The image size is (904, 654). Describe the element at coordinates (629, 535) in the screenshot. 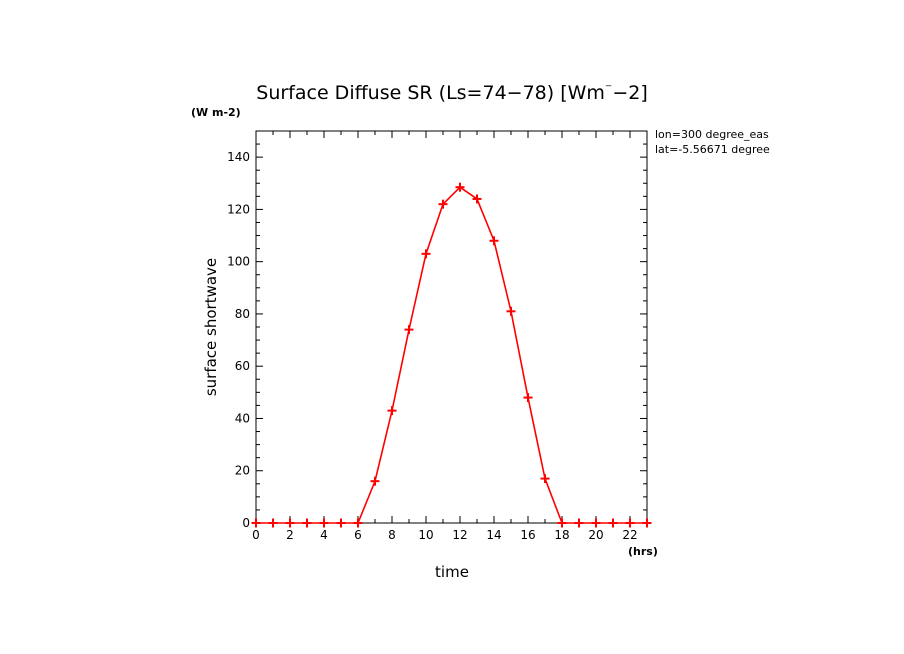

I see `x-tick-label: 22` at that location.